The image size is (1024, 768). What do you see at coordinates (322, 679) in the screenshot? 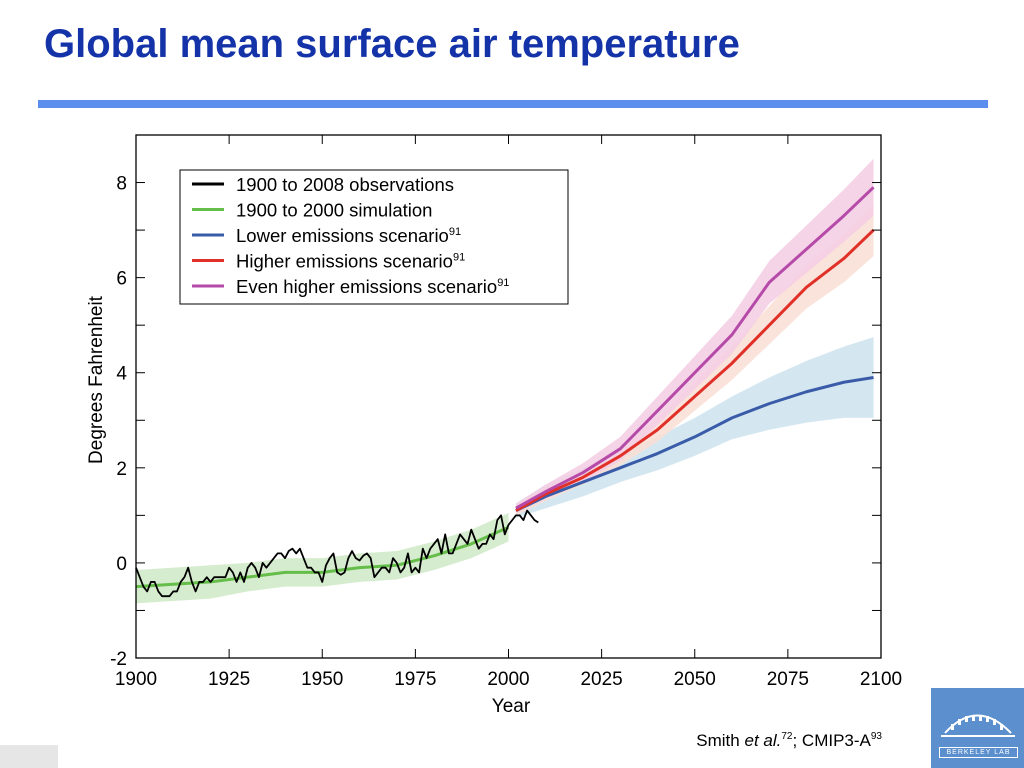
I see `x-tick-label: 1950` at bounding box center [322, 679].